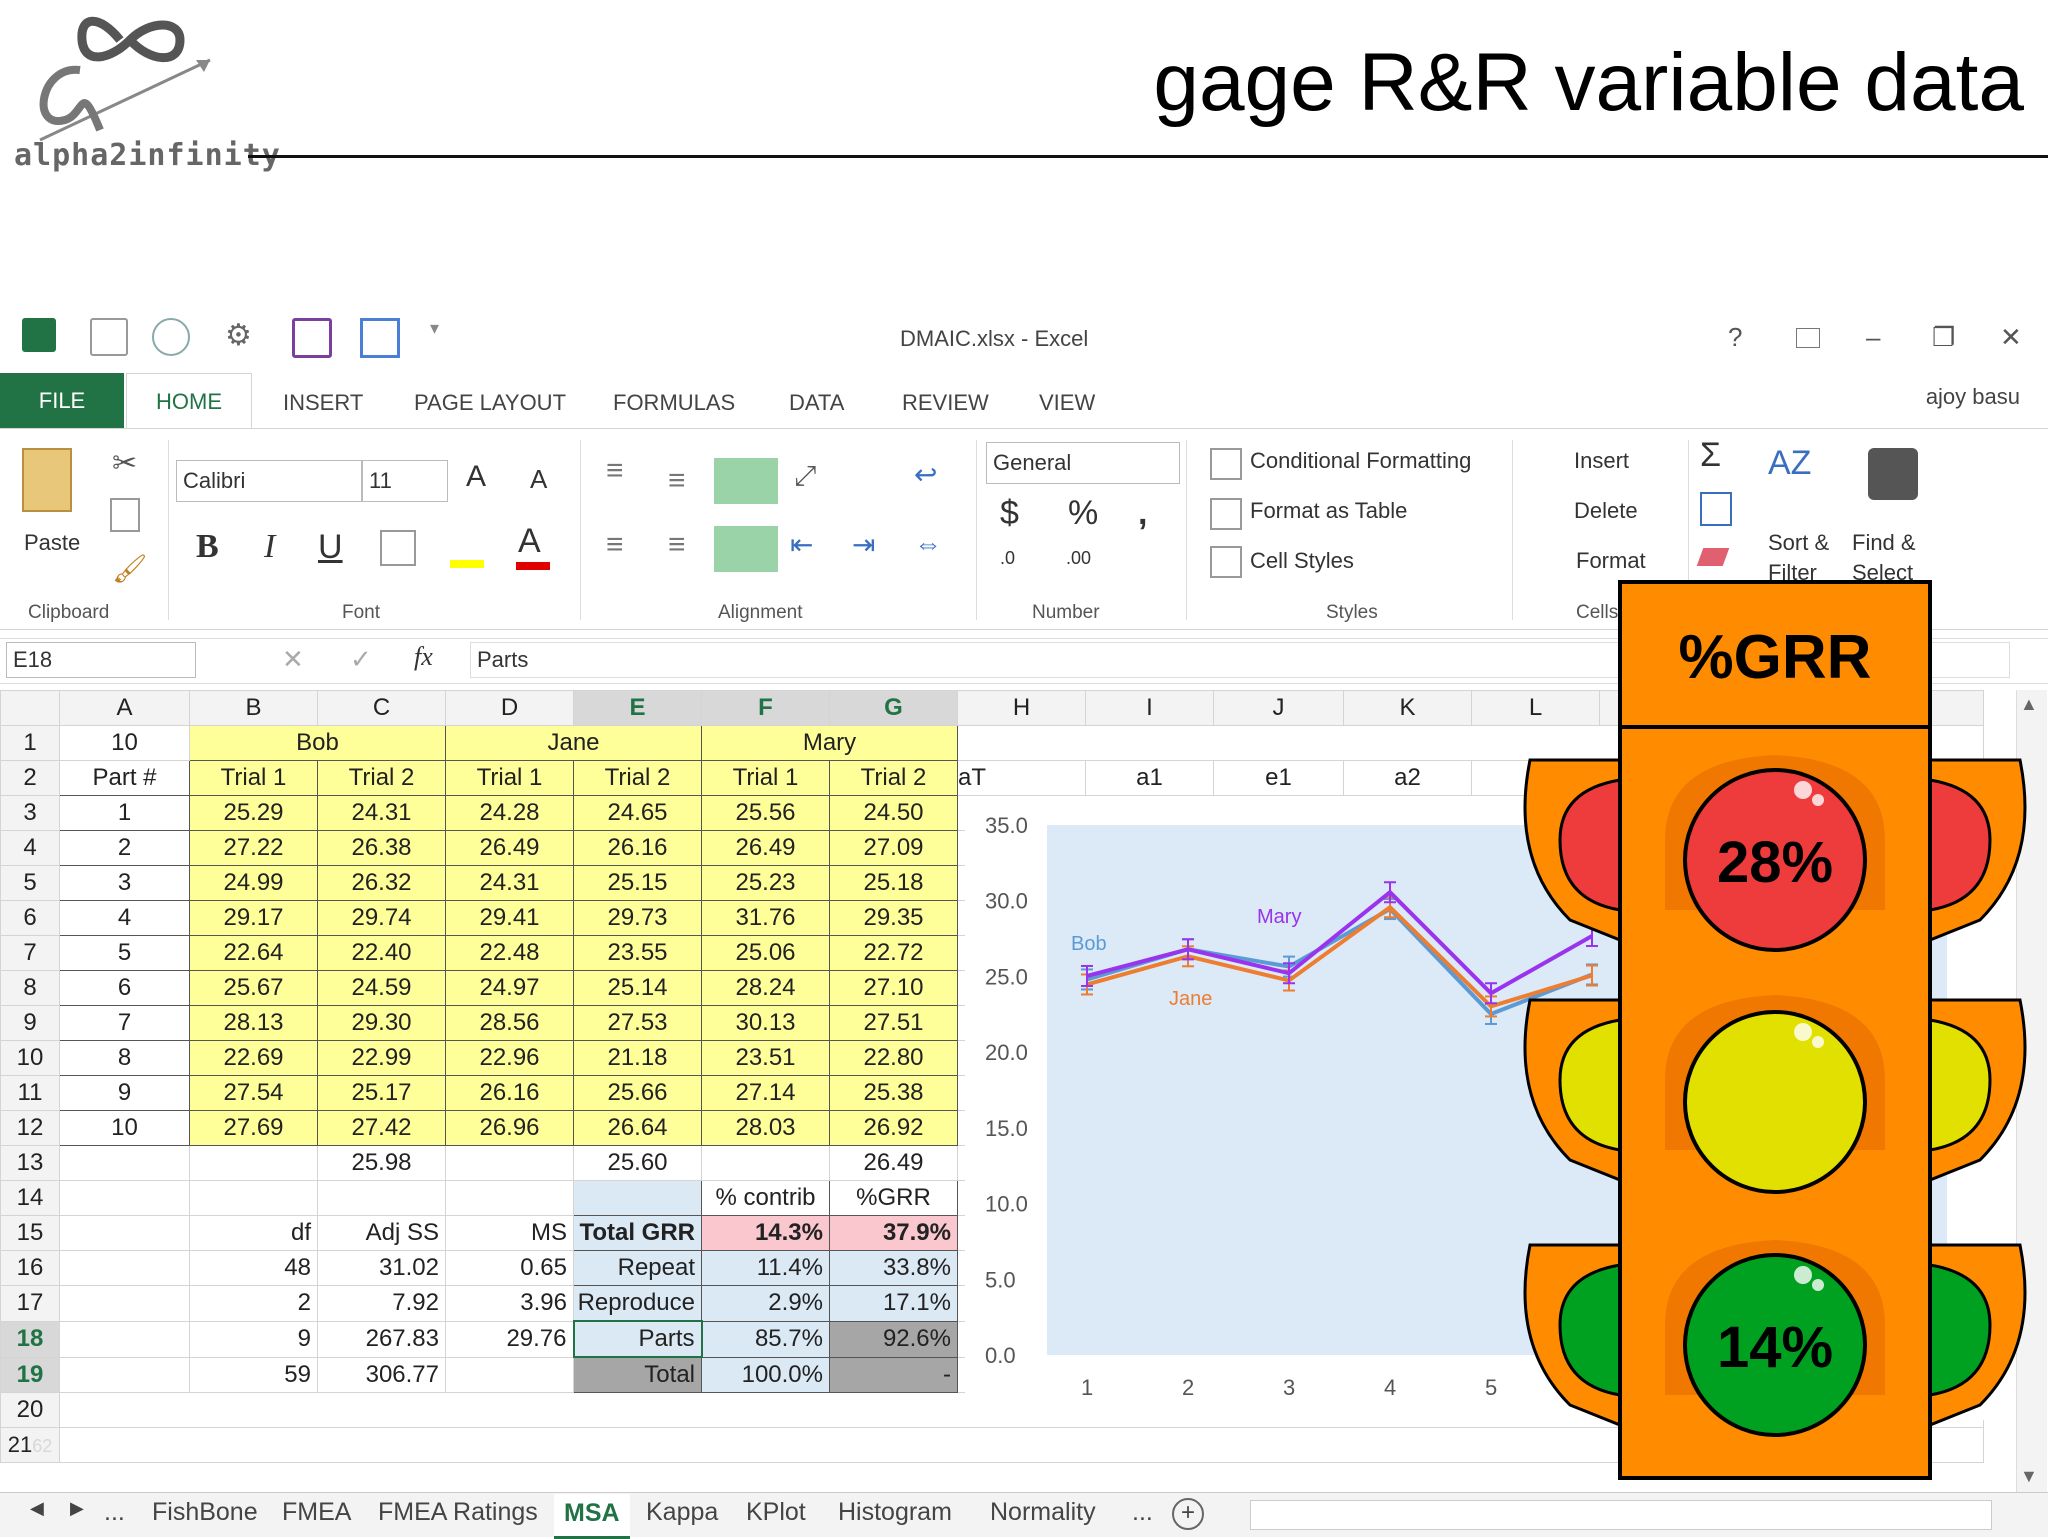 The width and height of the screenshot is (2048, 1539). I want to click on find-select-icon, so click(1893, 474).